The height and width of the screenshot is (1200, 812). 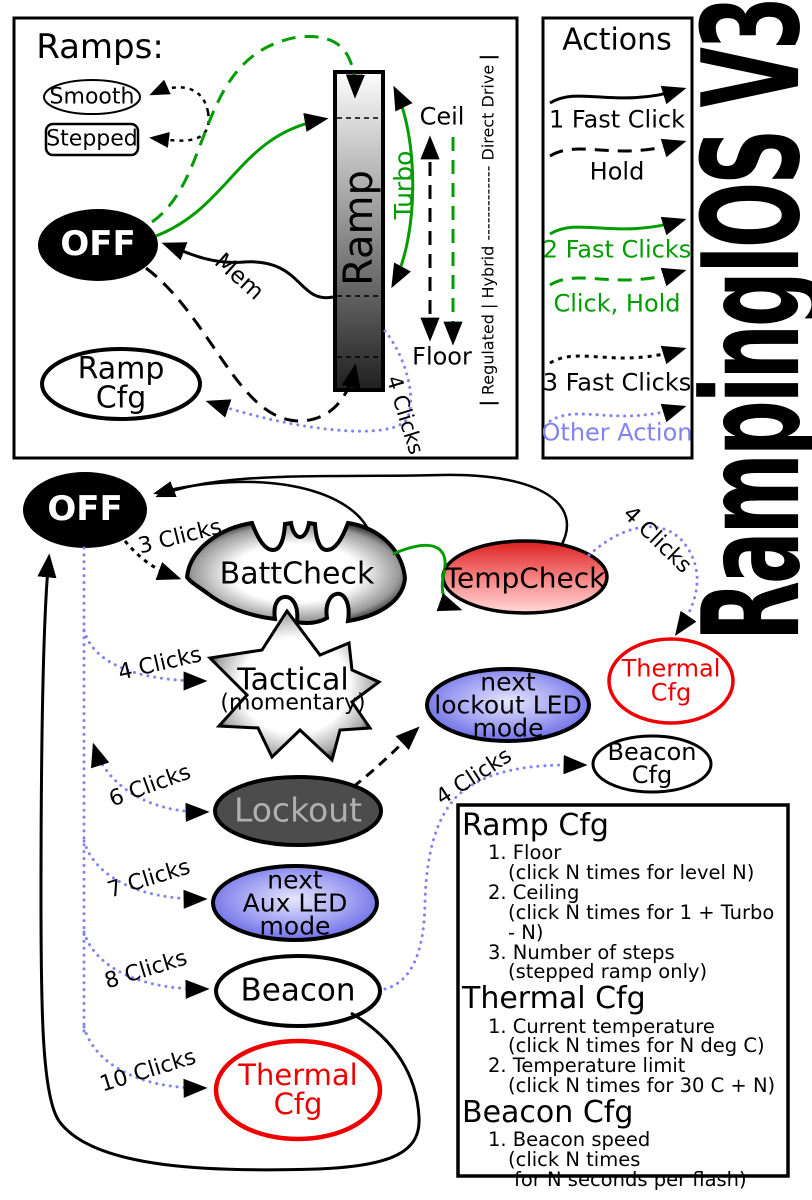 I want to click on mem-to-off-arrow, so click(x=247, y=271).